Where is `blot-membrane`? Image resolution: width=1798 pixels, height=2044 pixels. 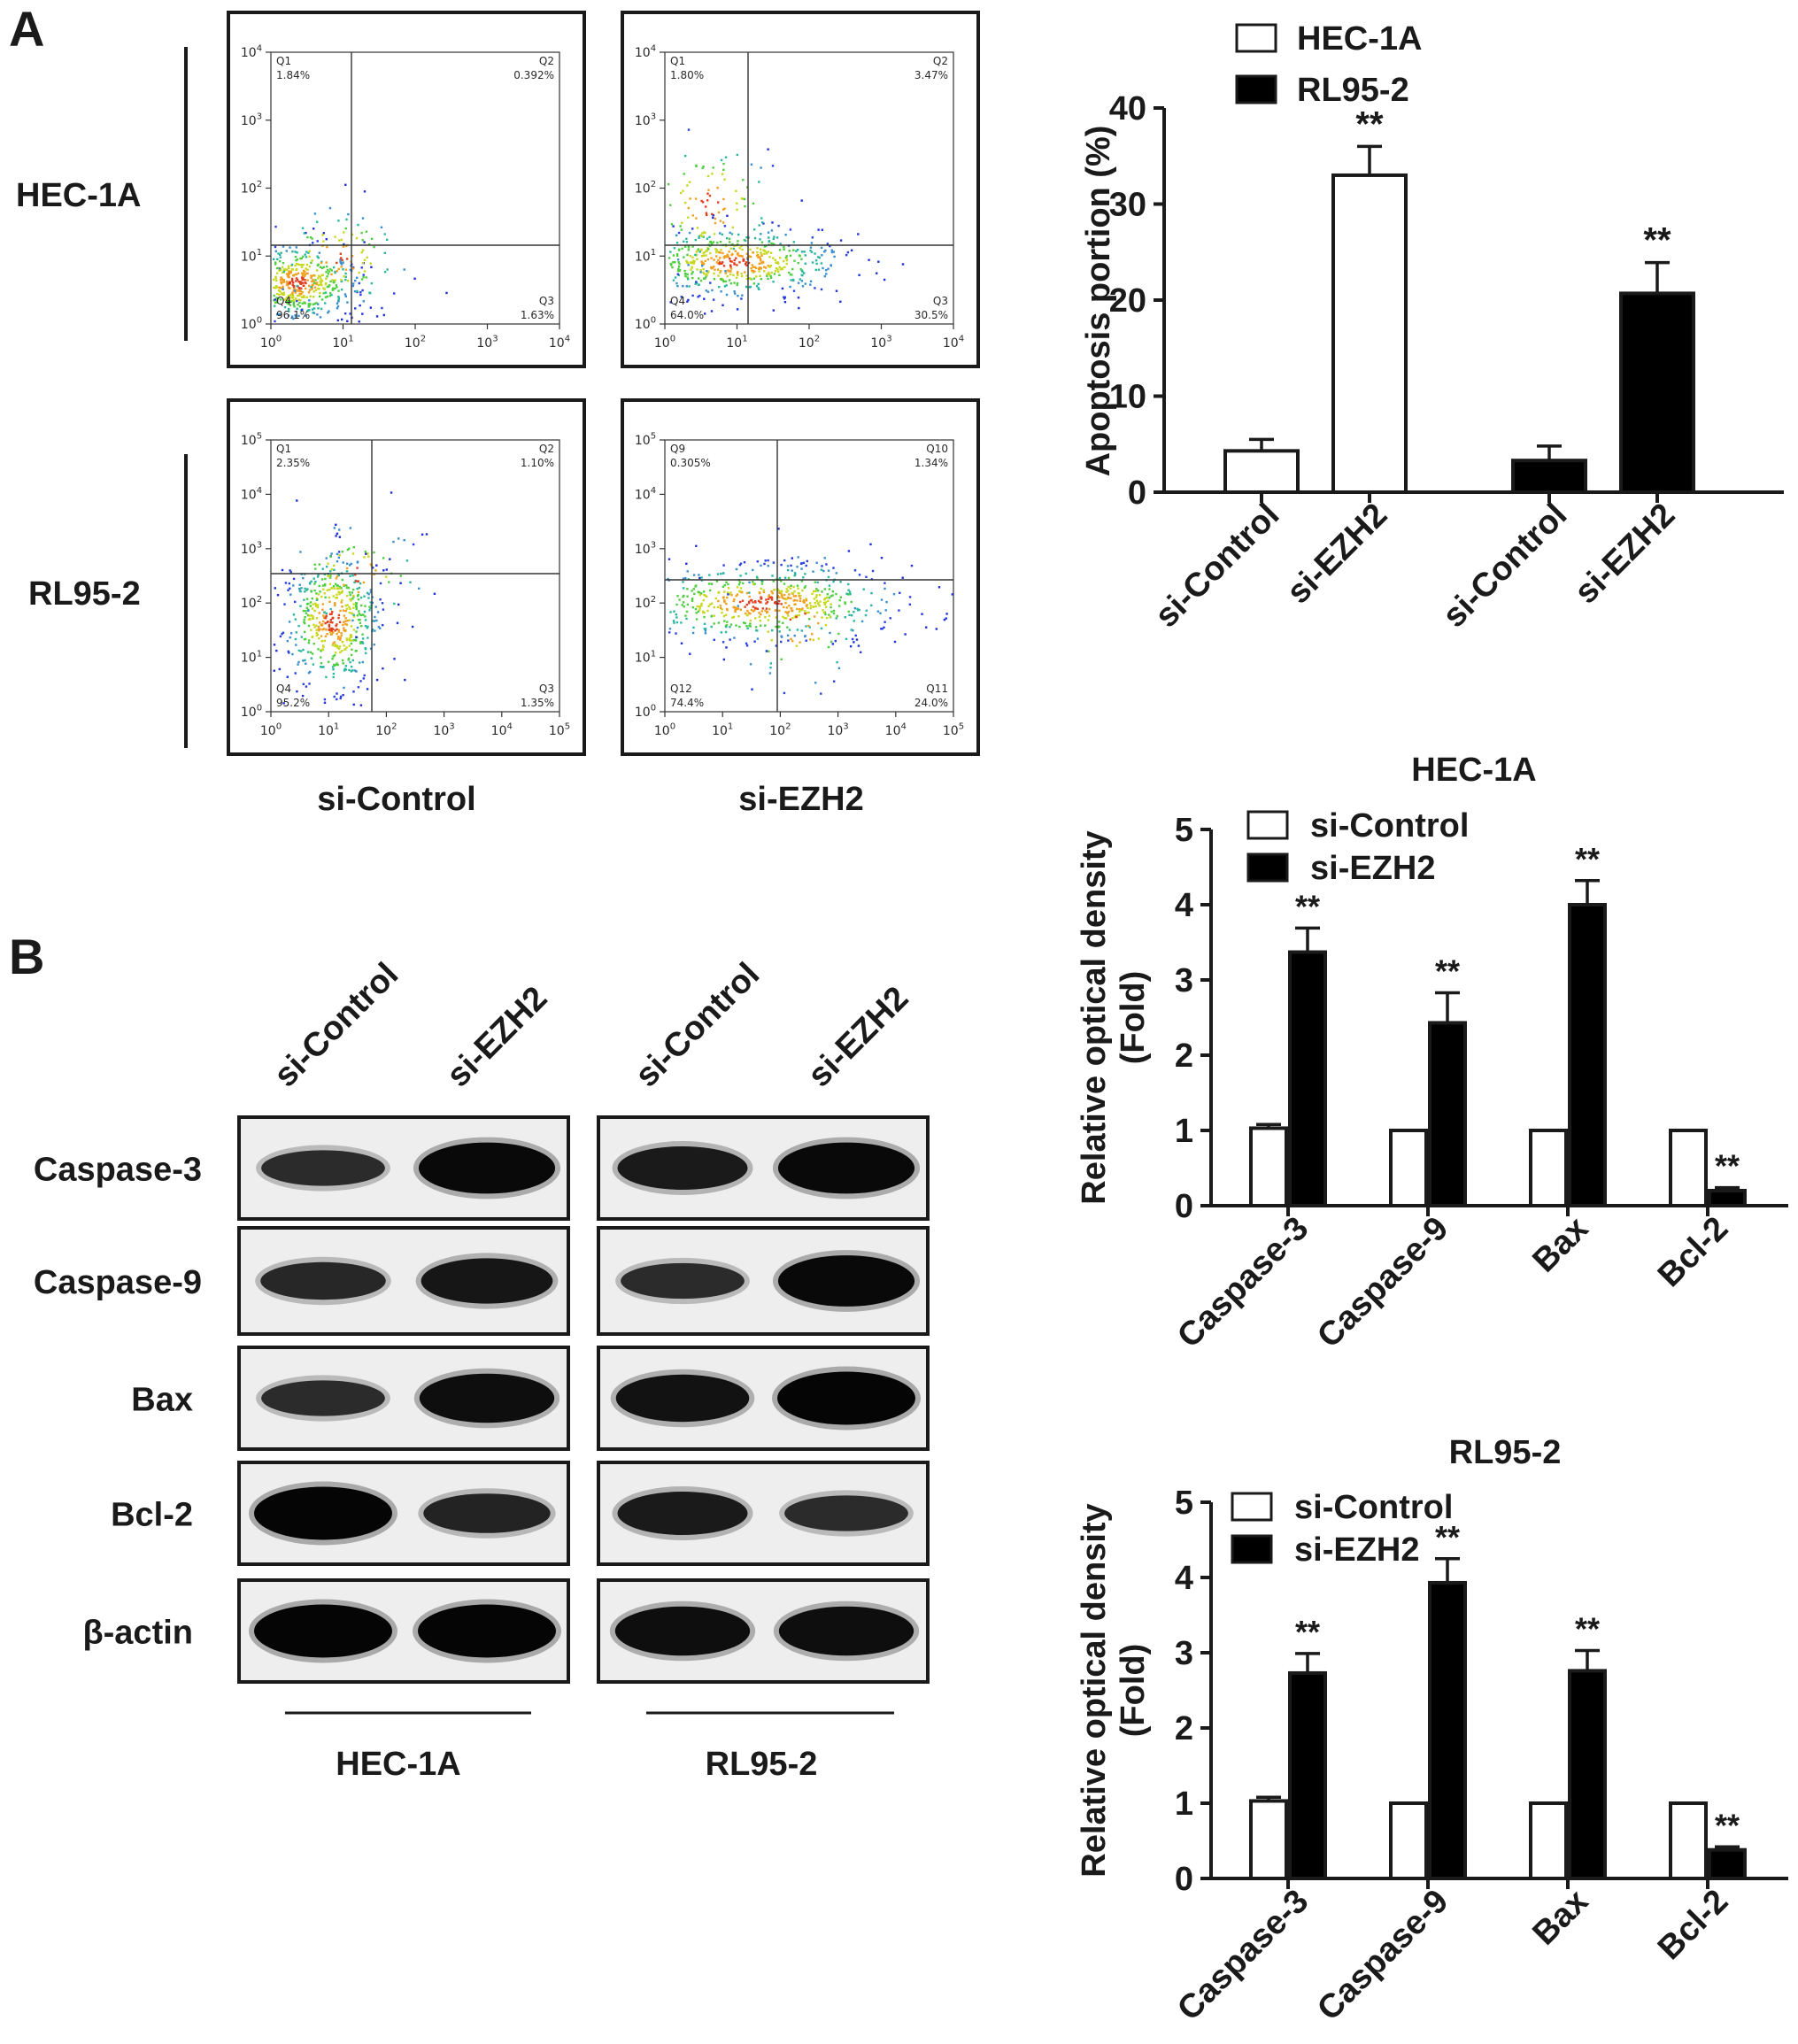 blot-membrane is located at coordinates (404, 1168).